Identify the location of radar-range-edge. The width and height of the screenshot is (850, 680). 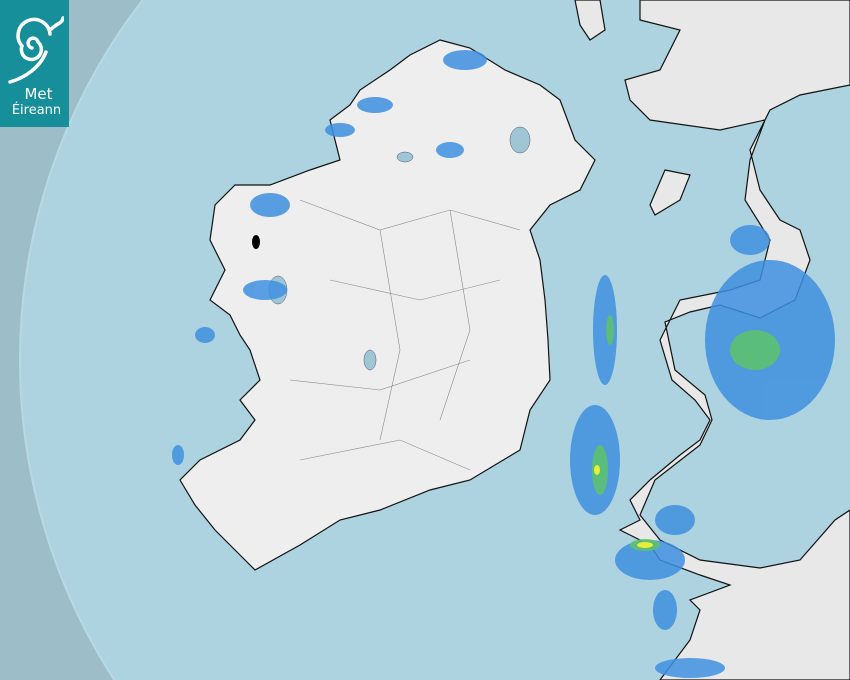
(81, 340).